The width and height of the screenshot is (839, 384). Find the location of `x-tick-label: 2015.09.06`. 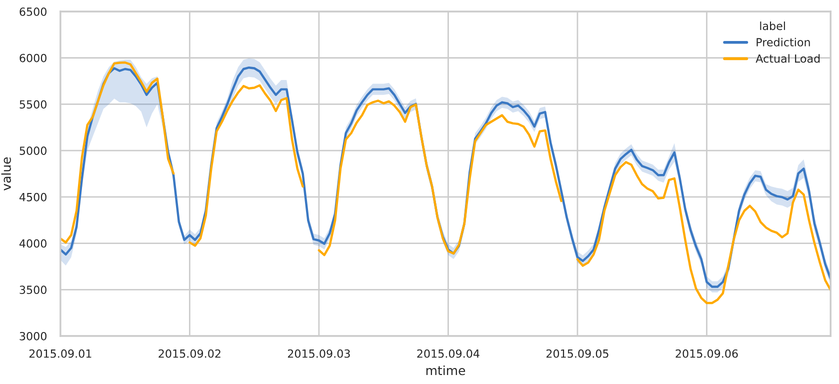

x-tick-label: 2015.09.06 is located at coordinates (707, 353).